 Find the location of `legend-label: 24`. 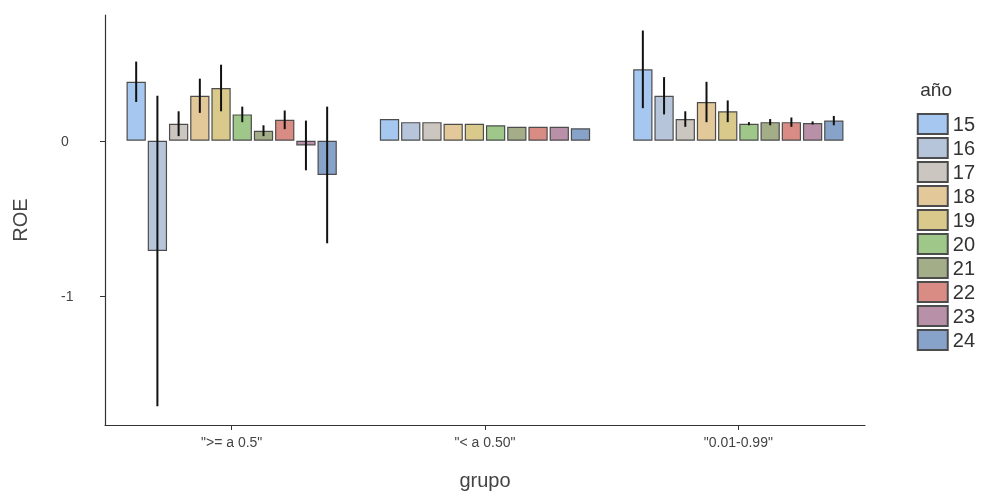

legend-label: 24 is located at coordinates (963, 340).